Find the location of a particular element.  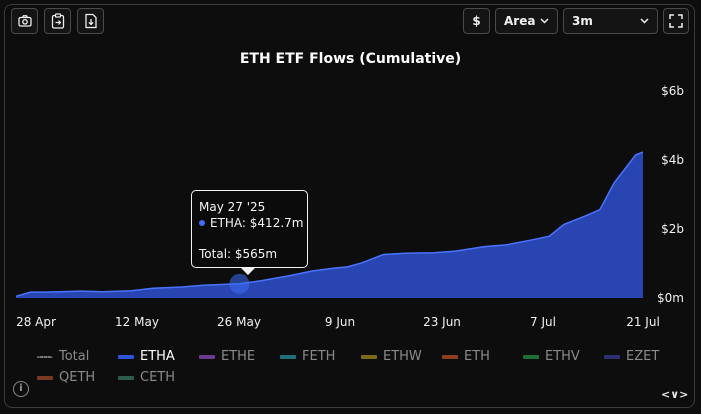

file-download-icon is located at coordinates (90, 21).